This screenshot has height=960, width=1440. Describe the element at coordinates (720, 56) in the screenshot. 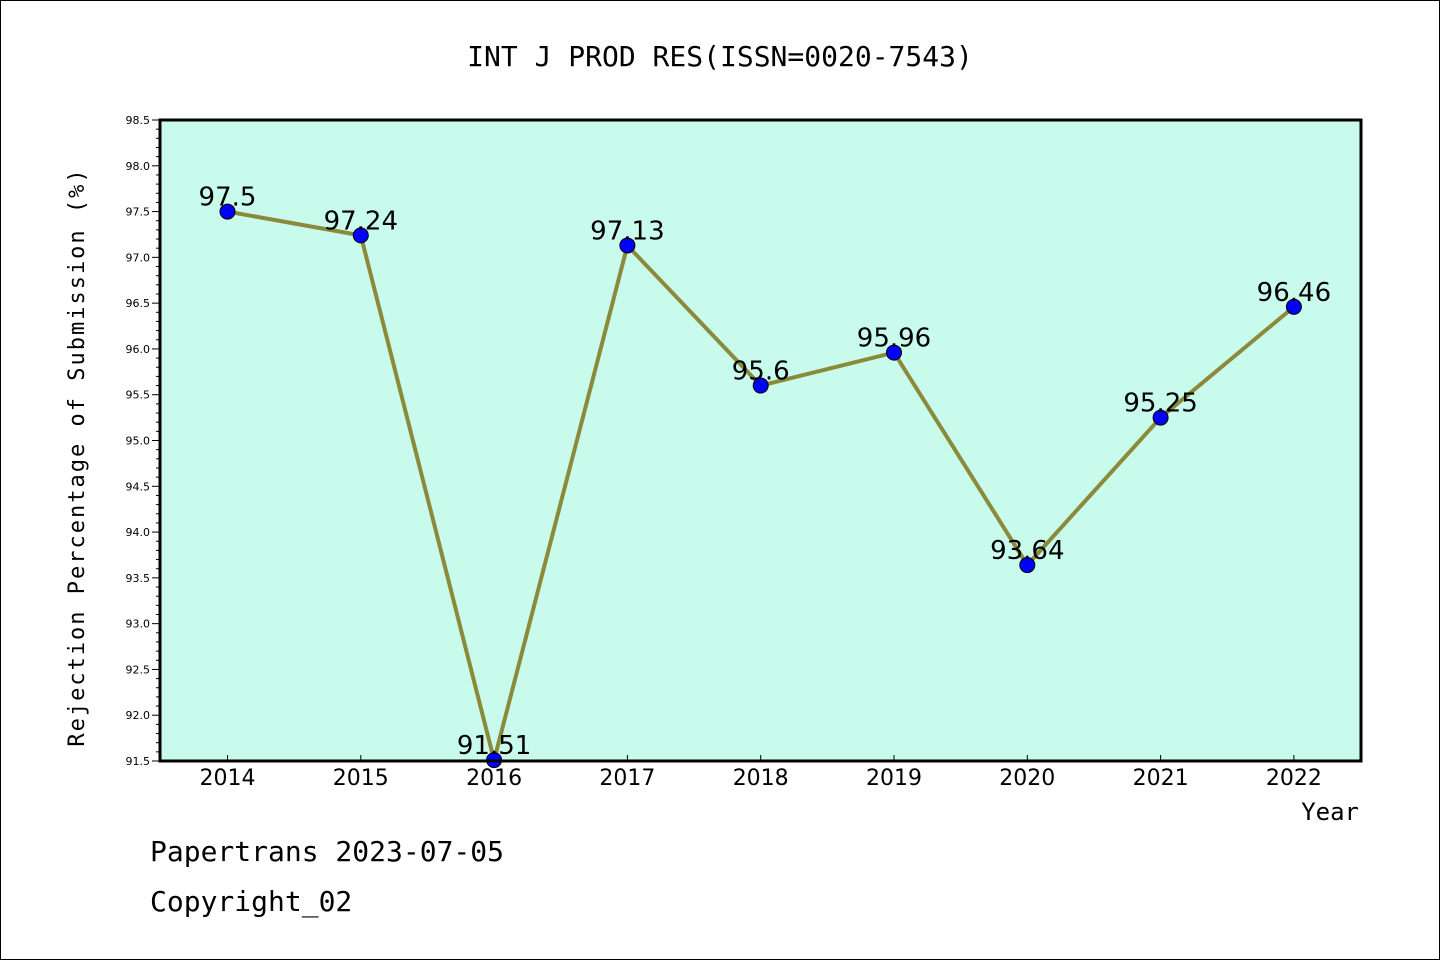

I see `chart-title: INT J PROD RES(ISSN=0020-7543)` at that location.